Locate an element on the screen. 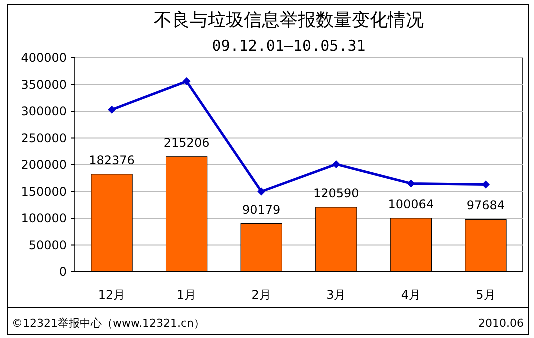 The width and height of the screenshot is (534, 338). y-tick-label: 400000 is located at coordinates (44, 58).